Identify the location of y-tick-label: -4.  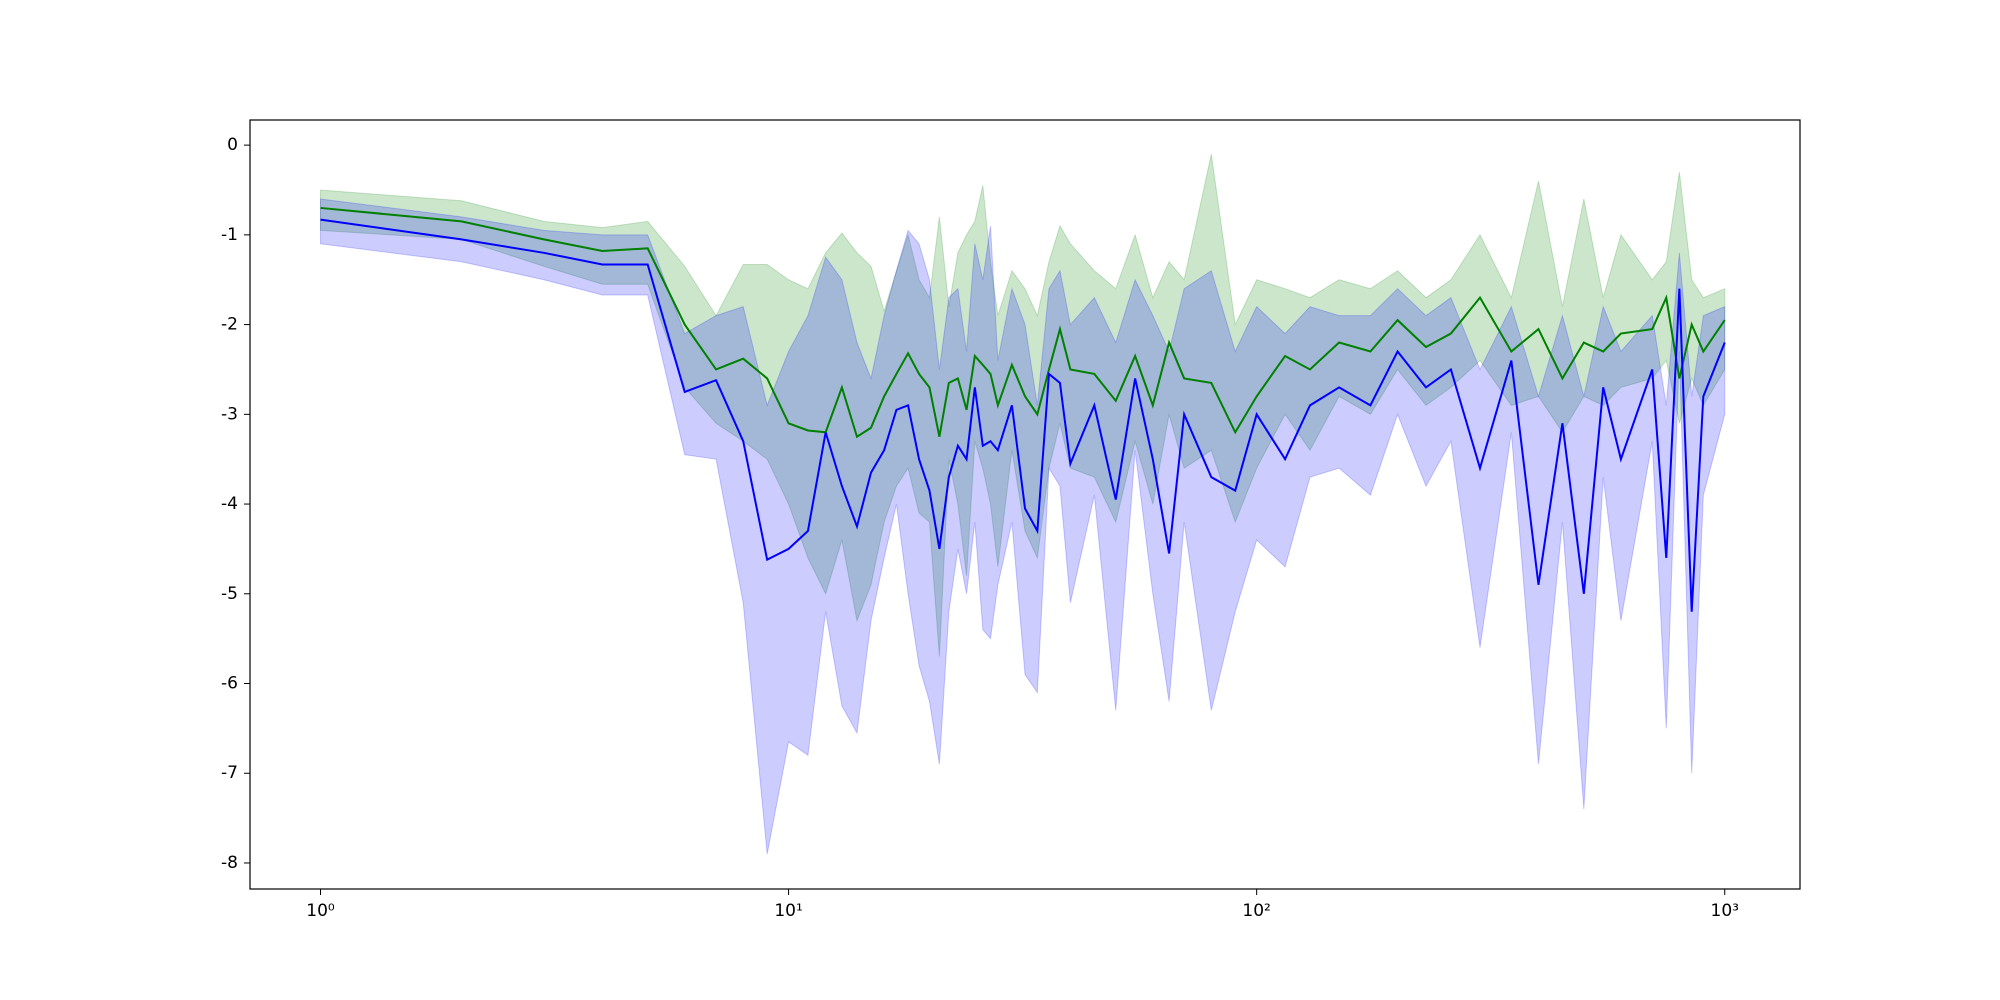
(229, 504).